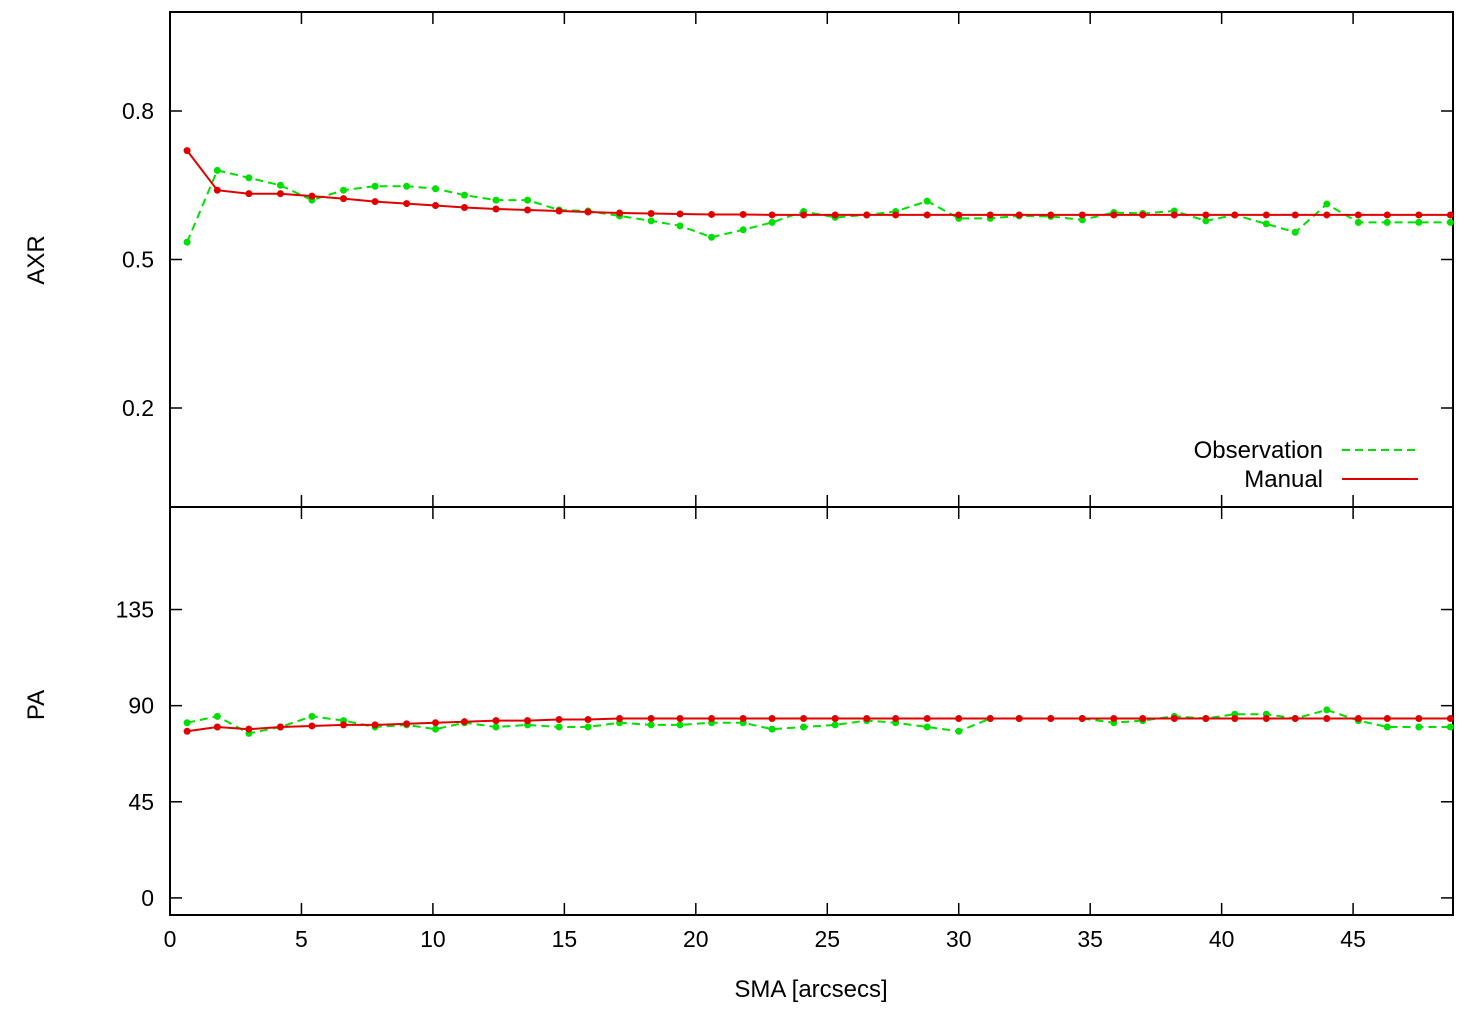  I want to click on pa-series-manual-line, so click(818, 725).